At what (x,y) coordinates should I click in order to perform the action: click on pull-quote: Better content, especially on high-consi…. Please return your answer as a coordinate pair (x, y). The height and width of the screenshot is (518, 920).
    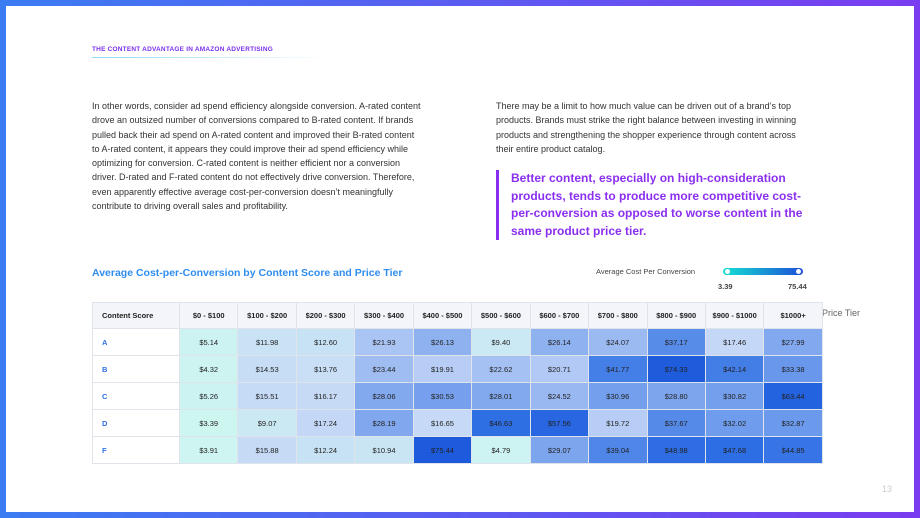
    Looking at the image, I should click on (655, 205).